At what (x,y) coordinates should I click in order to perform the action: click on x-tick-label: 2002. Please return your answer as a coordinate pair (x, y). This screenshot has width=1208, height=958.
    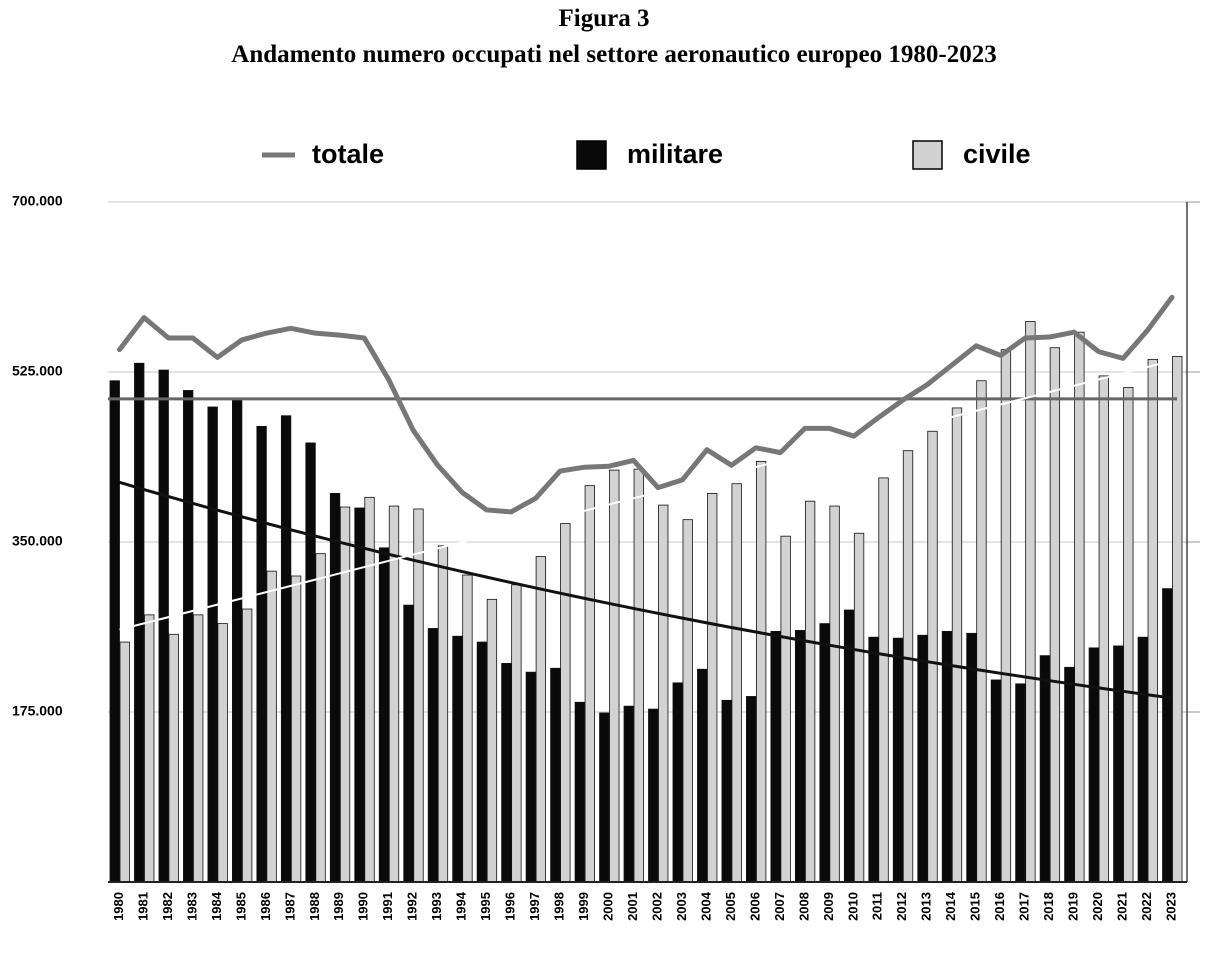
    Looking at the image, I should click on (656, 906).